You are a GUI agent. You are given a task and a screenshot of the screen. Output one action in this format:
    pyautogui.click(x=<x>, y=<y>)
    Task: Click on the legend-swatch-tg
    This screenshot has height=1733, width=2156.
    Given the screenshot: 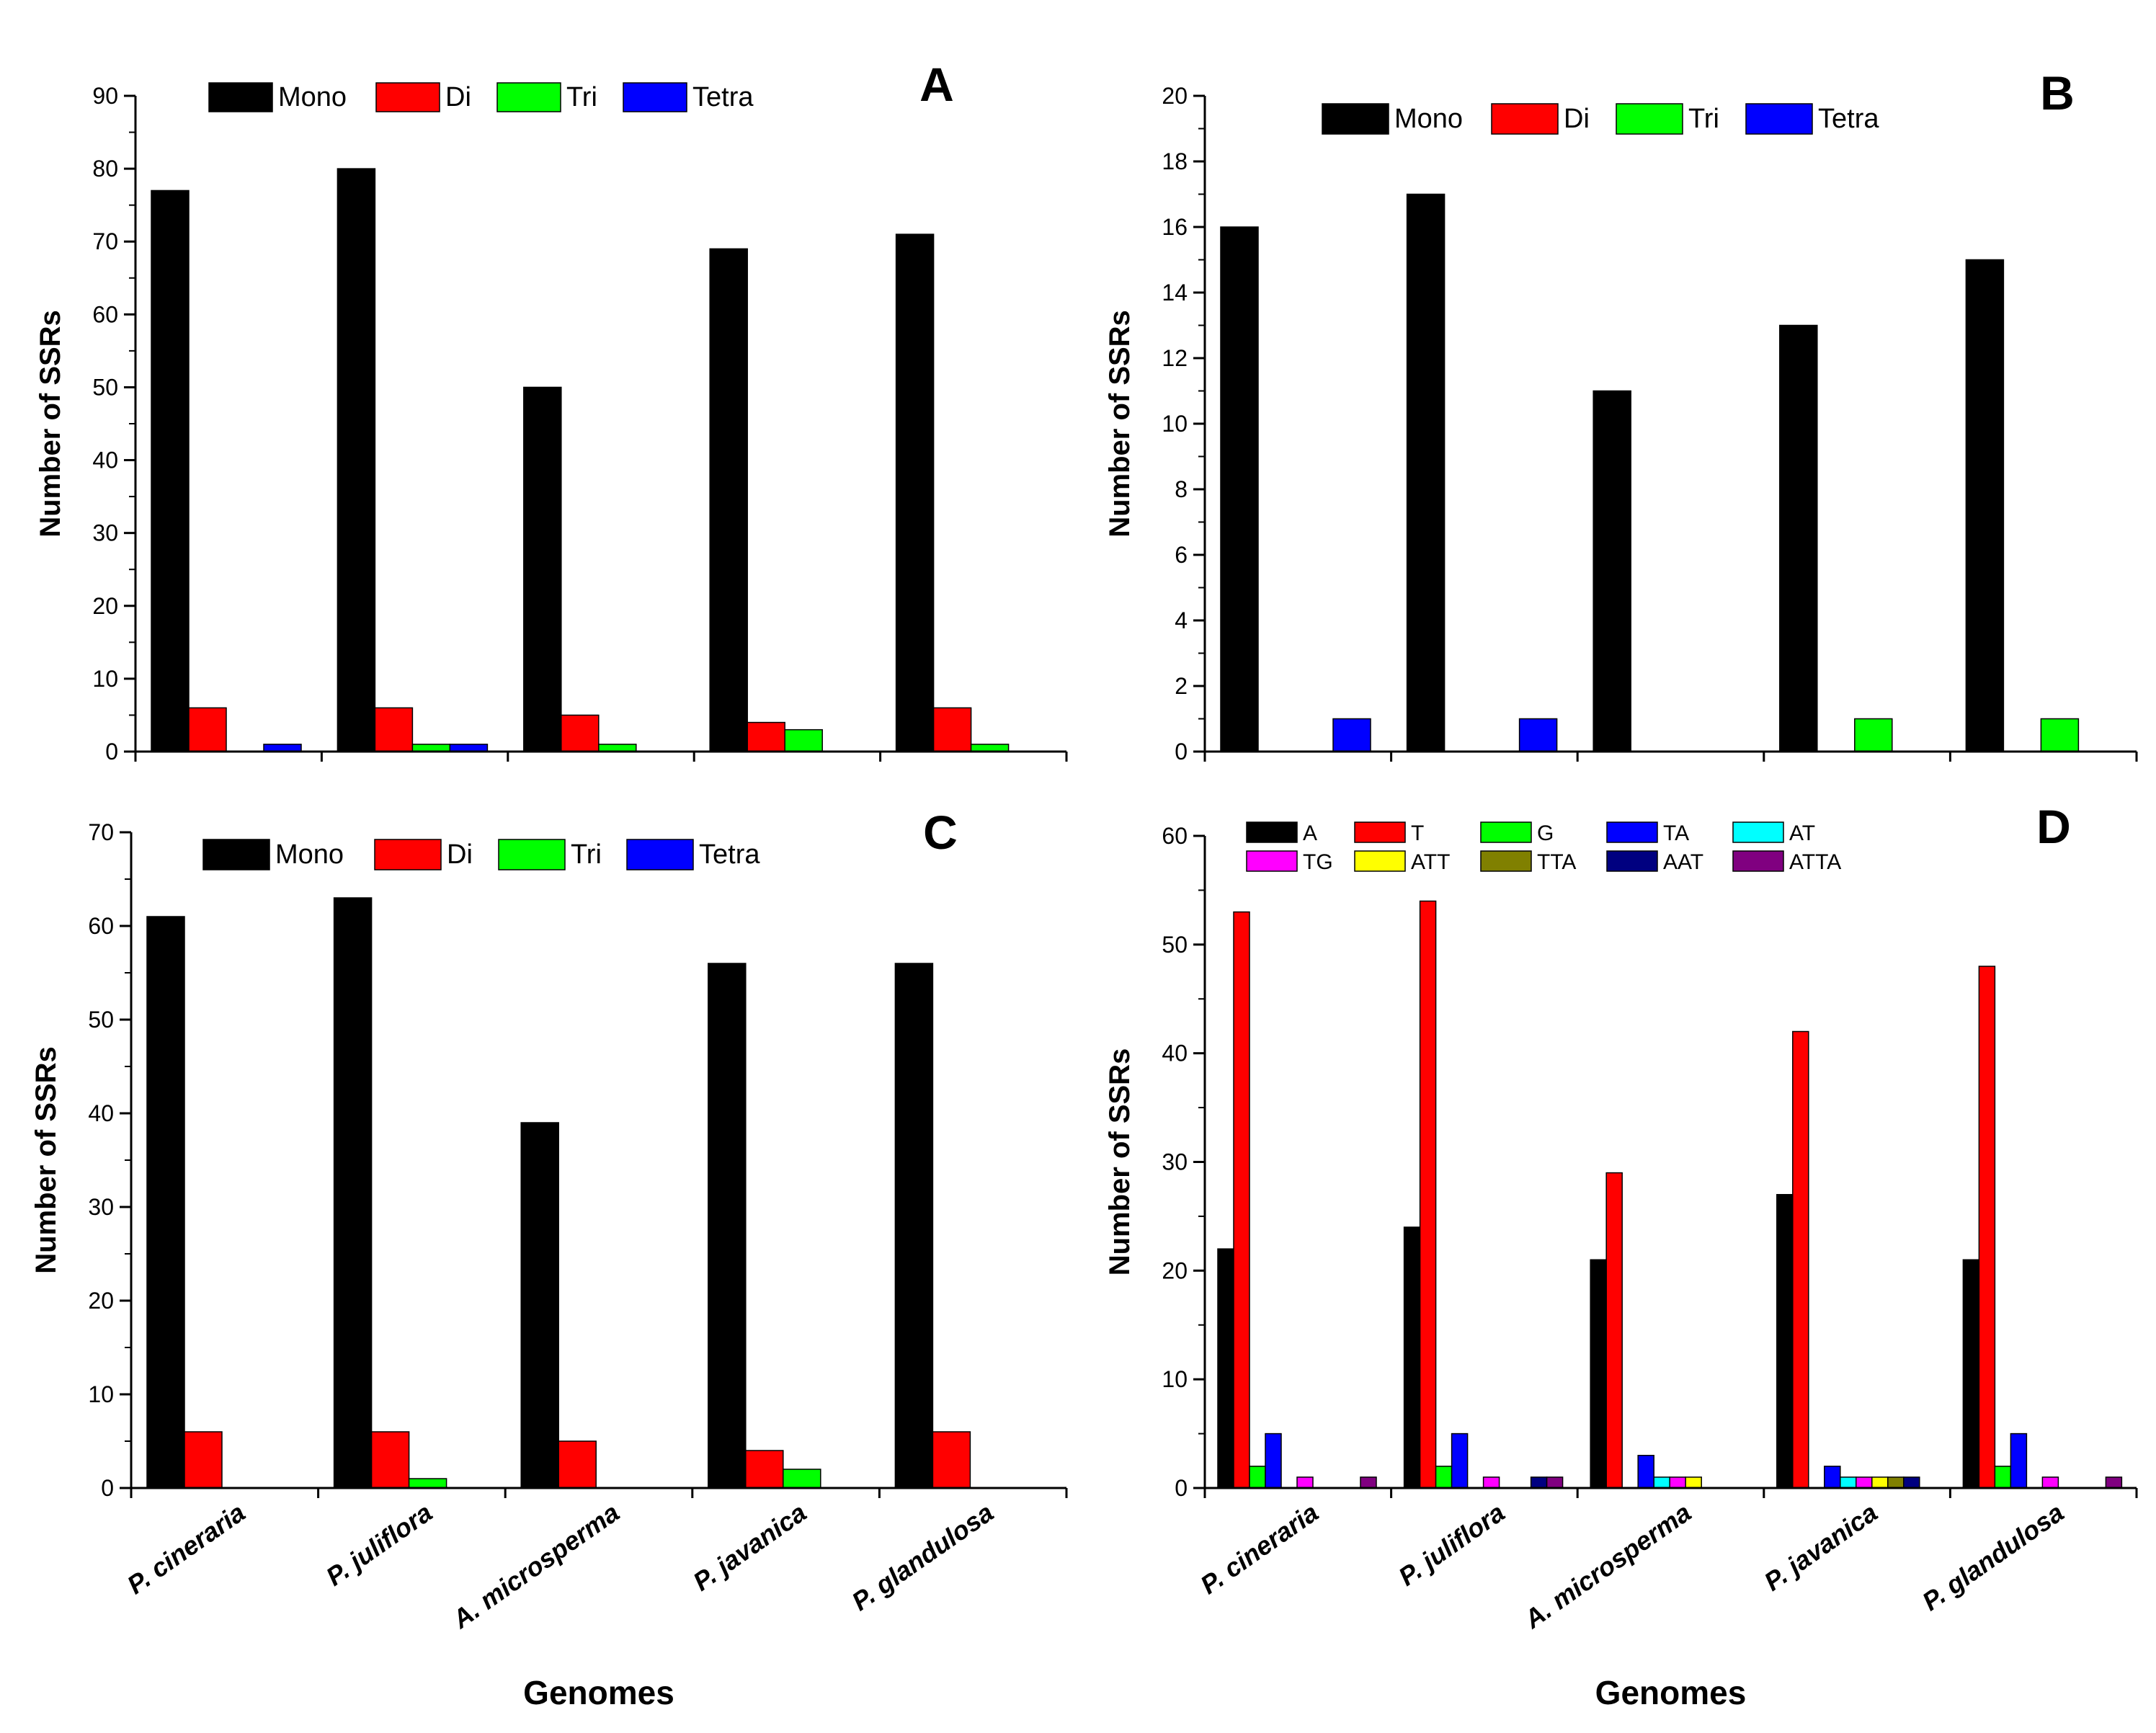 What is the action you would take?
    pyautogui.click(x=1272, y=861)
    